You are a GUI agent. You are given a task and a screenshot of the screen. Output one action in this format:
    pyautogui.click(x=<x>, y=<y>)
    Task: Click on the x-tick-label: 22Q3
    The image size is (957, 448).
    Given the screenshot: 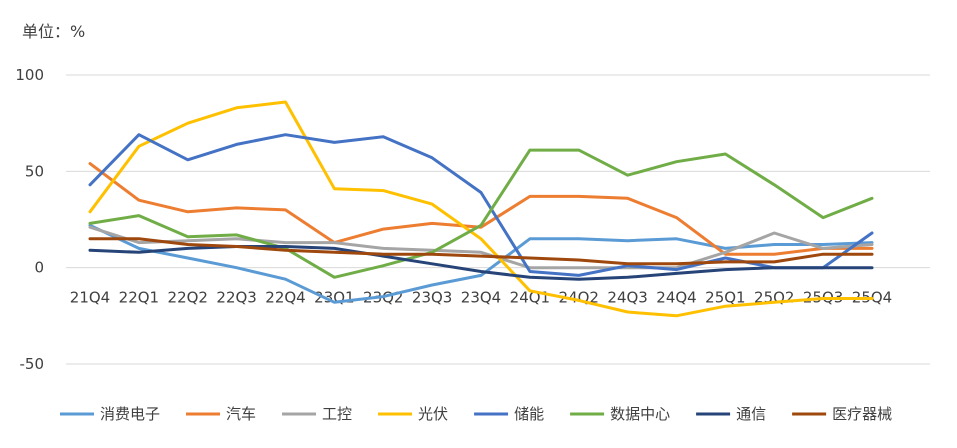 What is the action you would take?
    pyautogui.click(x=236, y=298)
    